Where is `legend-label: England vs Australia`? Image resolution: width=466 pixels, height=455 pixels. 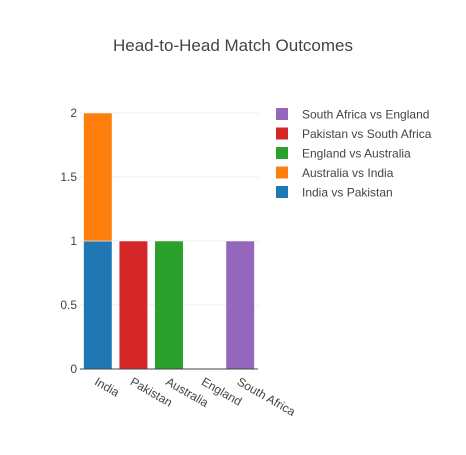 legend-label: England vs Australia is located at coordinates (356, 154).